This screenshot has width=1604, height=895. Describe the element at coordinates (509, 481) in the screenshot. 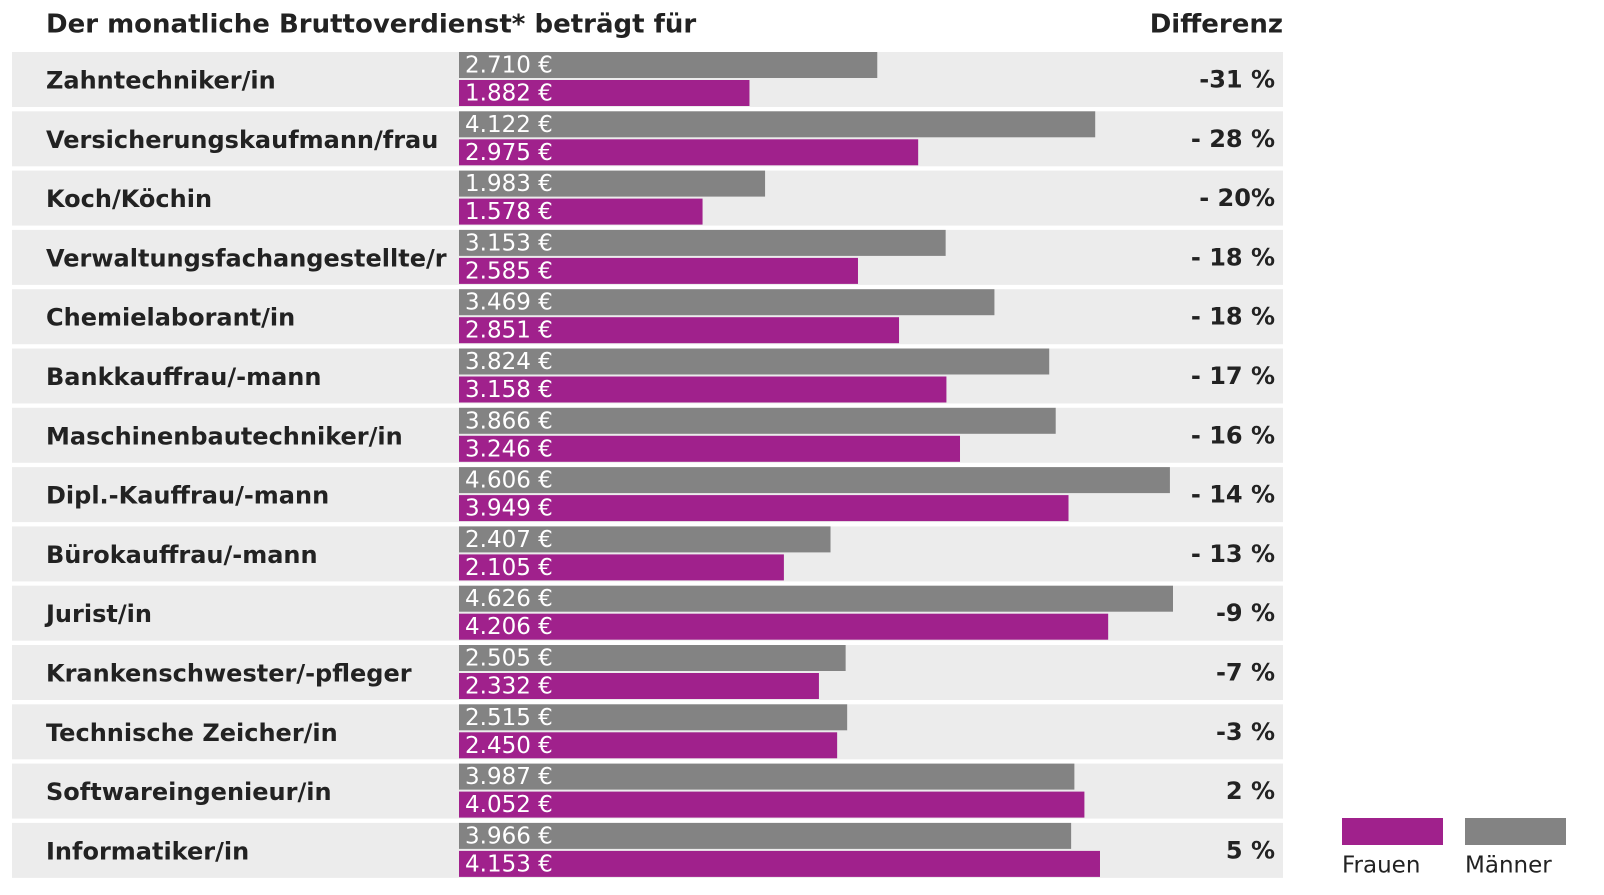

I see `value-label: 4.606 €` at that location.